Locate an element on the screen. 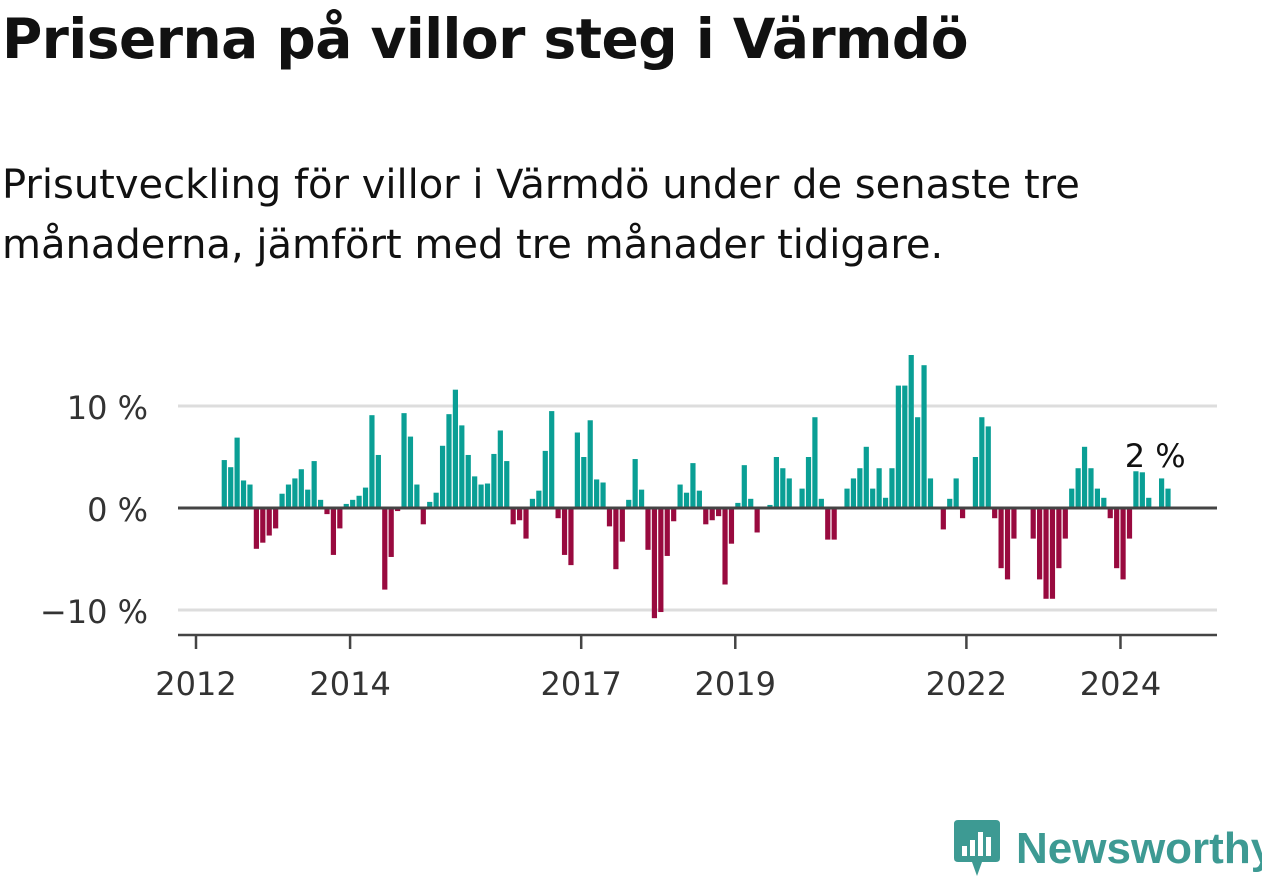 The image size is (1262, 880). y-tick-label: 0 % is located at coordinates (117, 510).